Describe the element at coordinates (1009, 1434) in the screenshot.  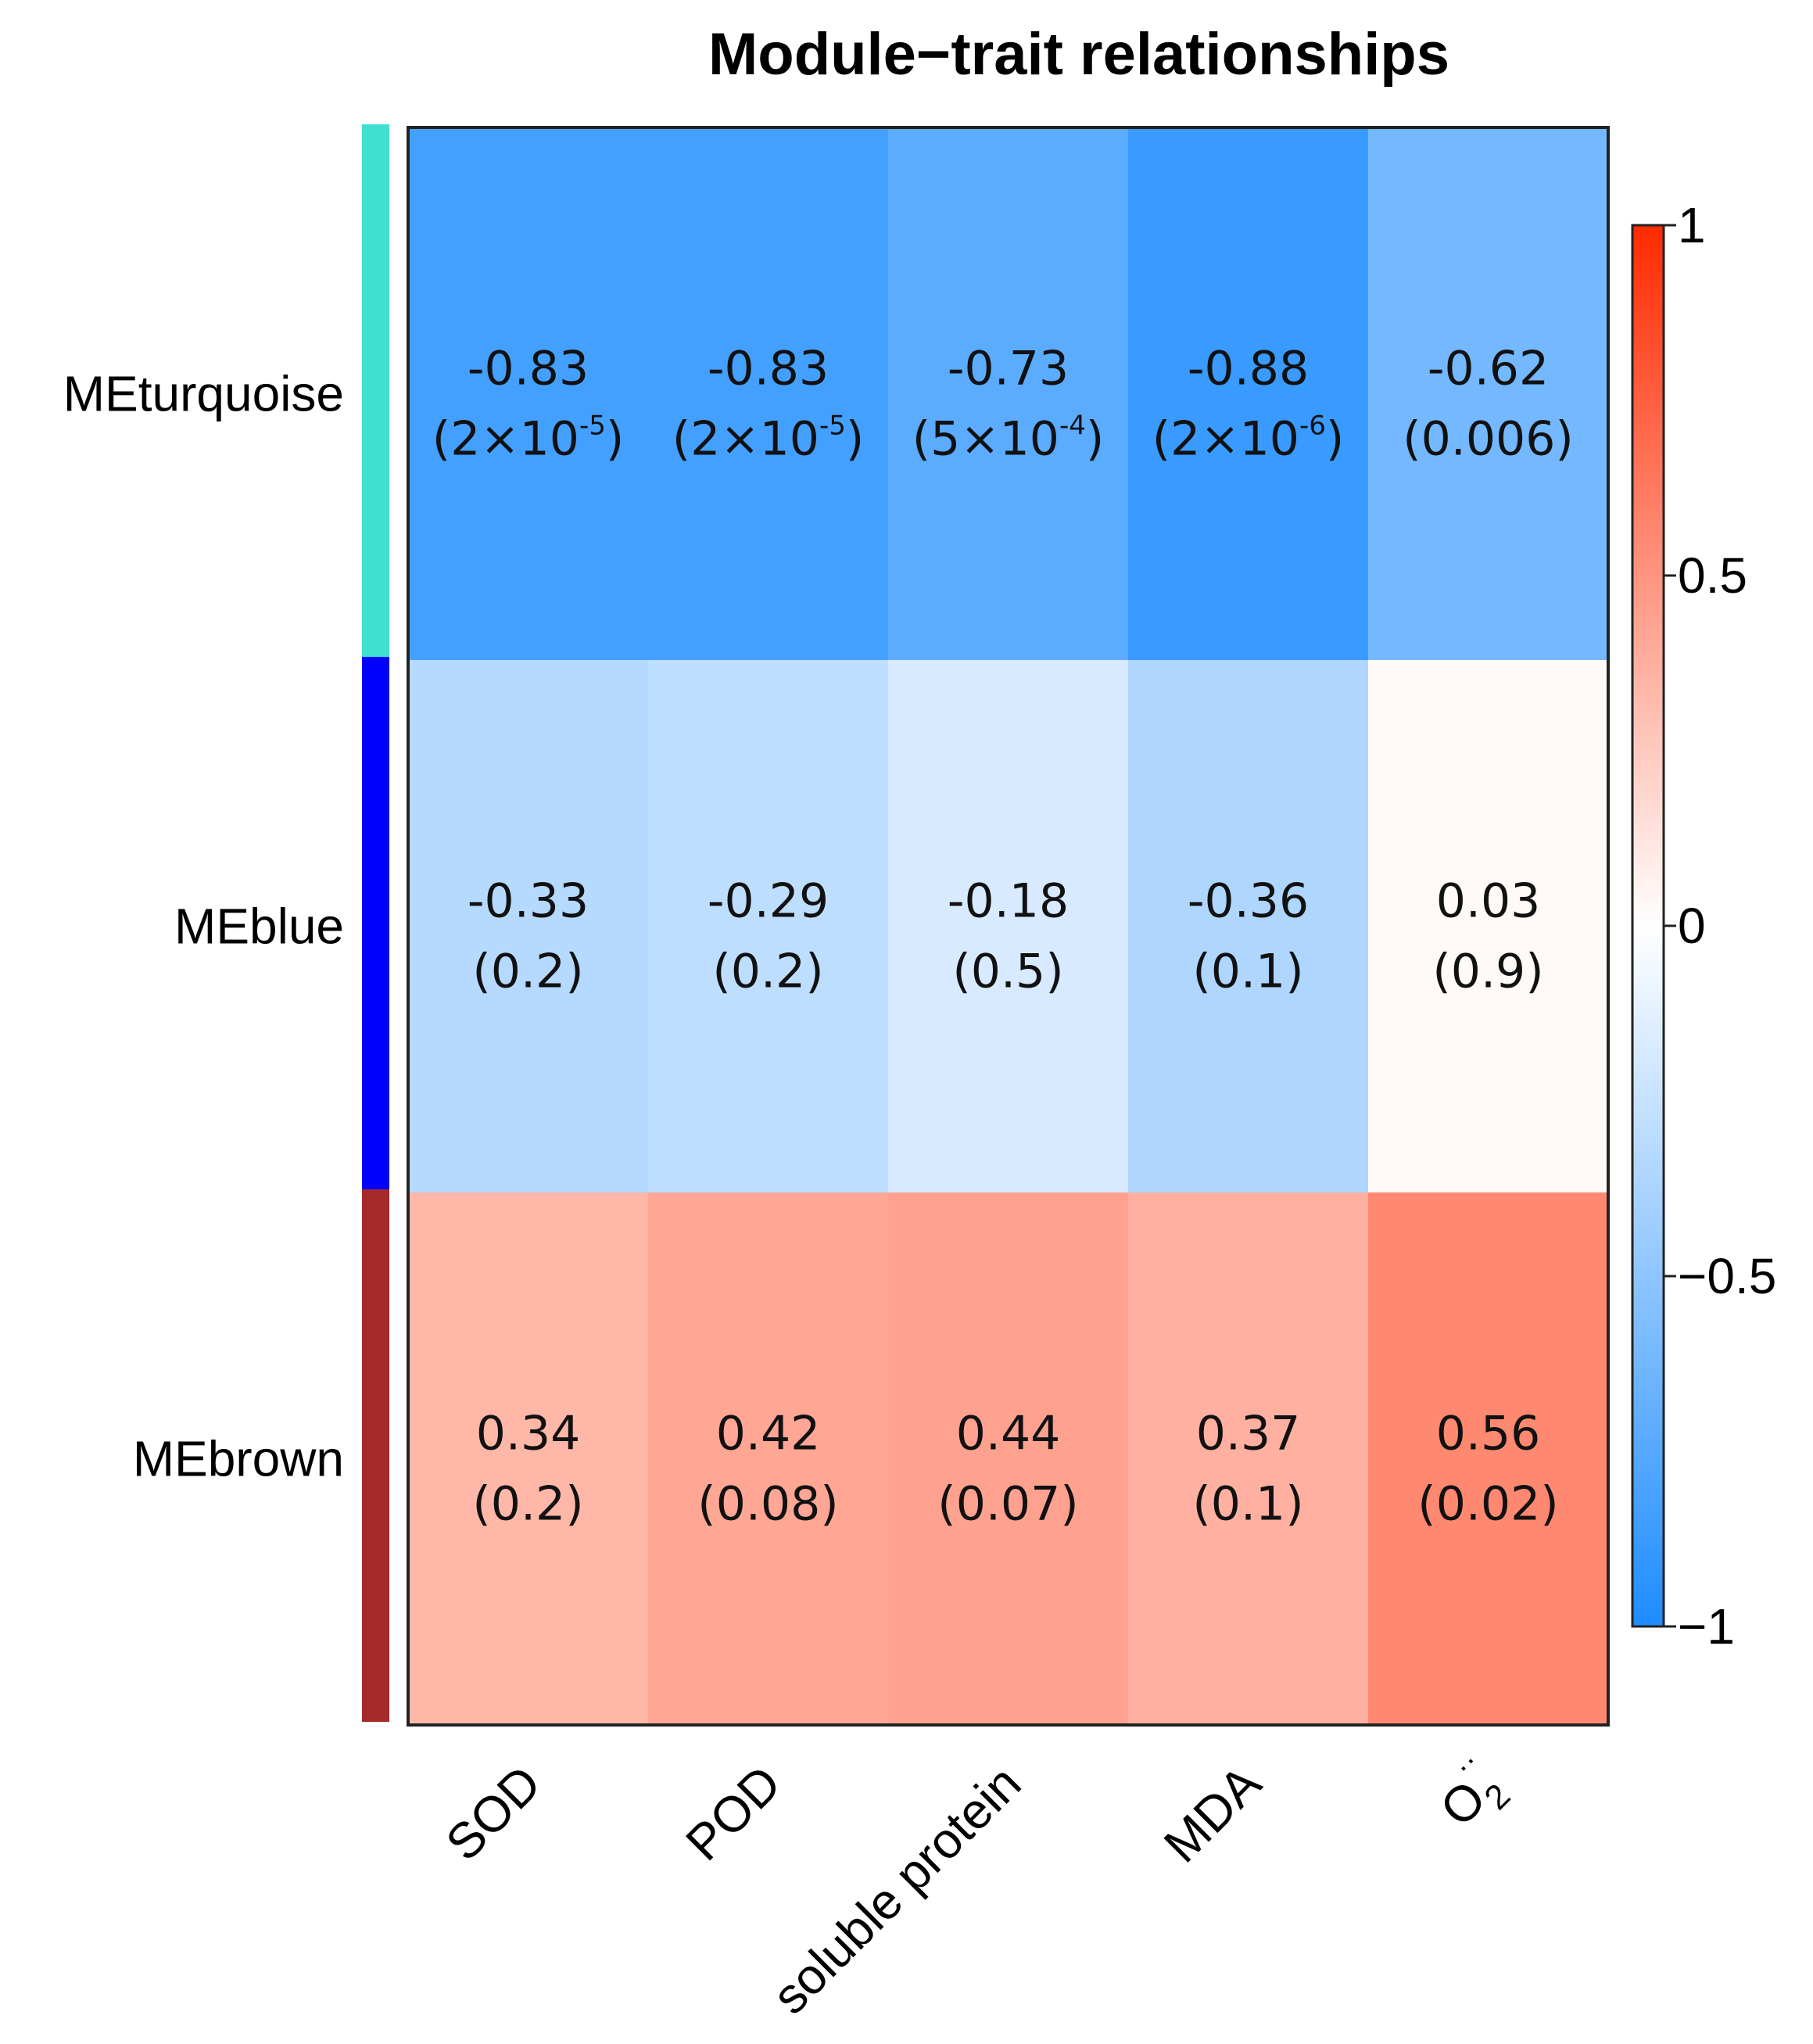
I see `cell-value-label: 0.44` at that location.